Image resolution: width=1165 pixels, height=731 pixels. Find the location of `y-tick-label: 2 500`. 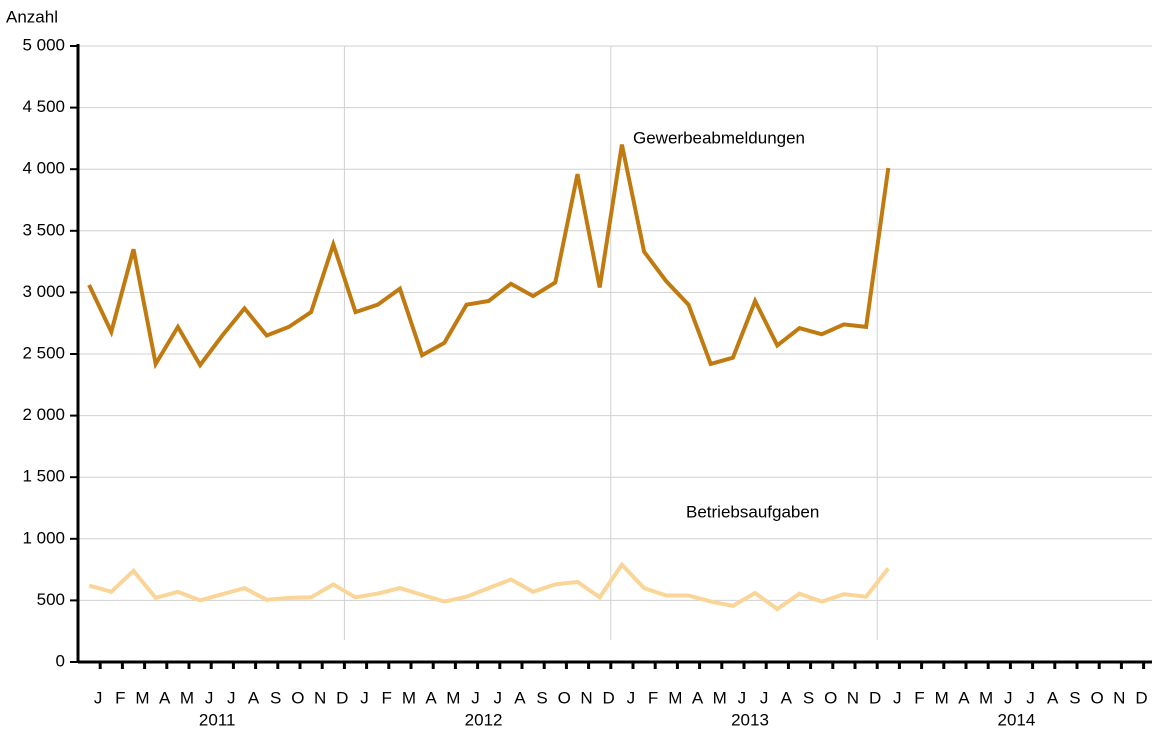

y-tick-label: 2 500 is located at coordinates (43, 352).